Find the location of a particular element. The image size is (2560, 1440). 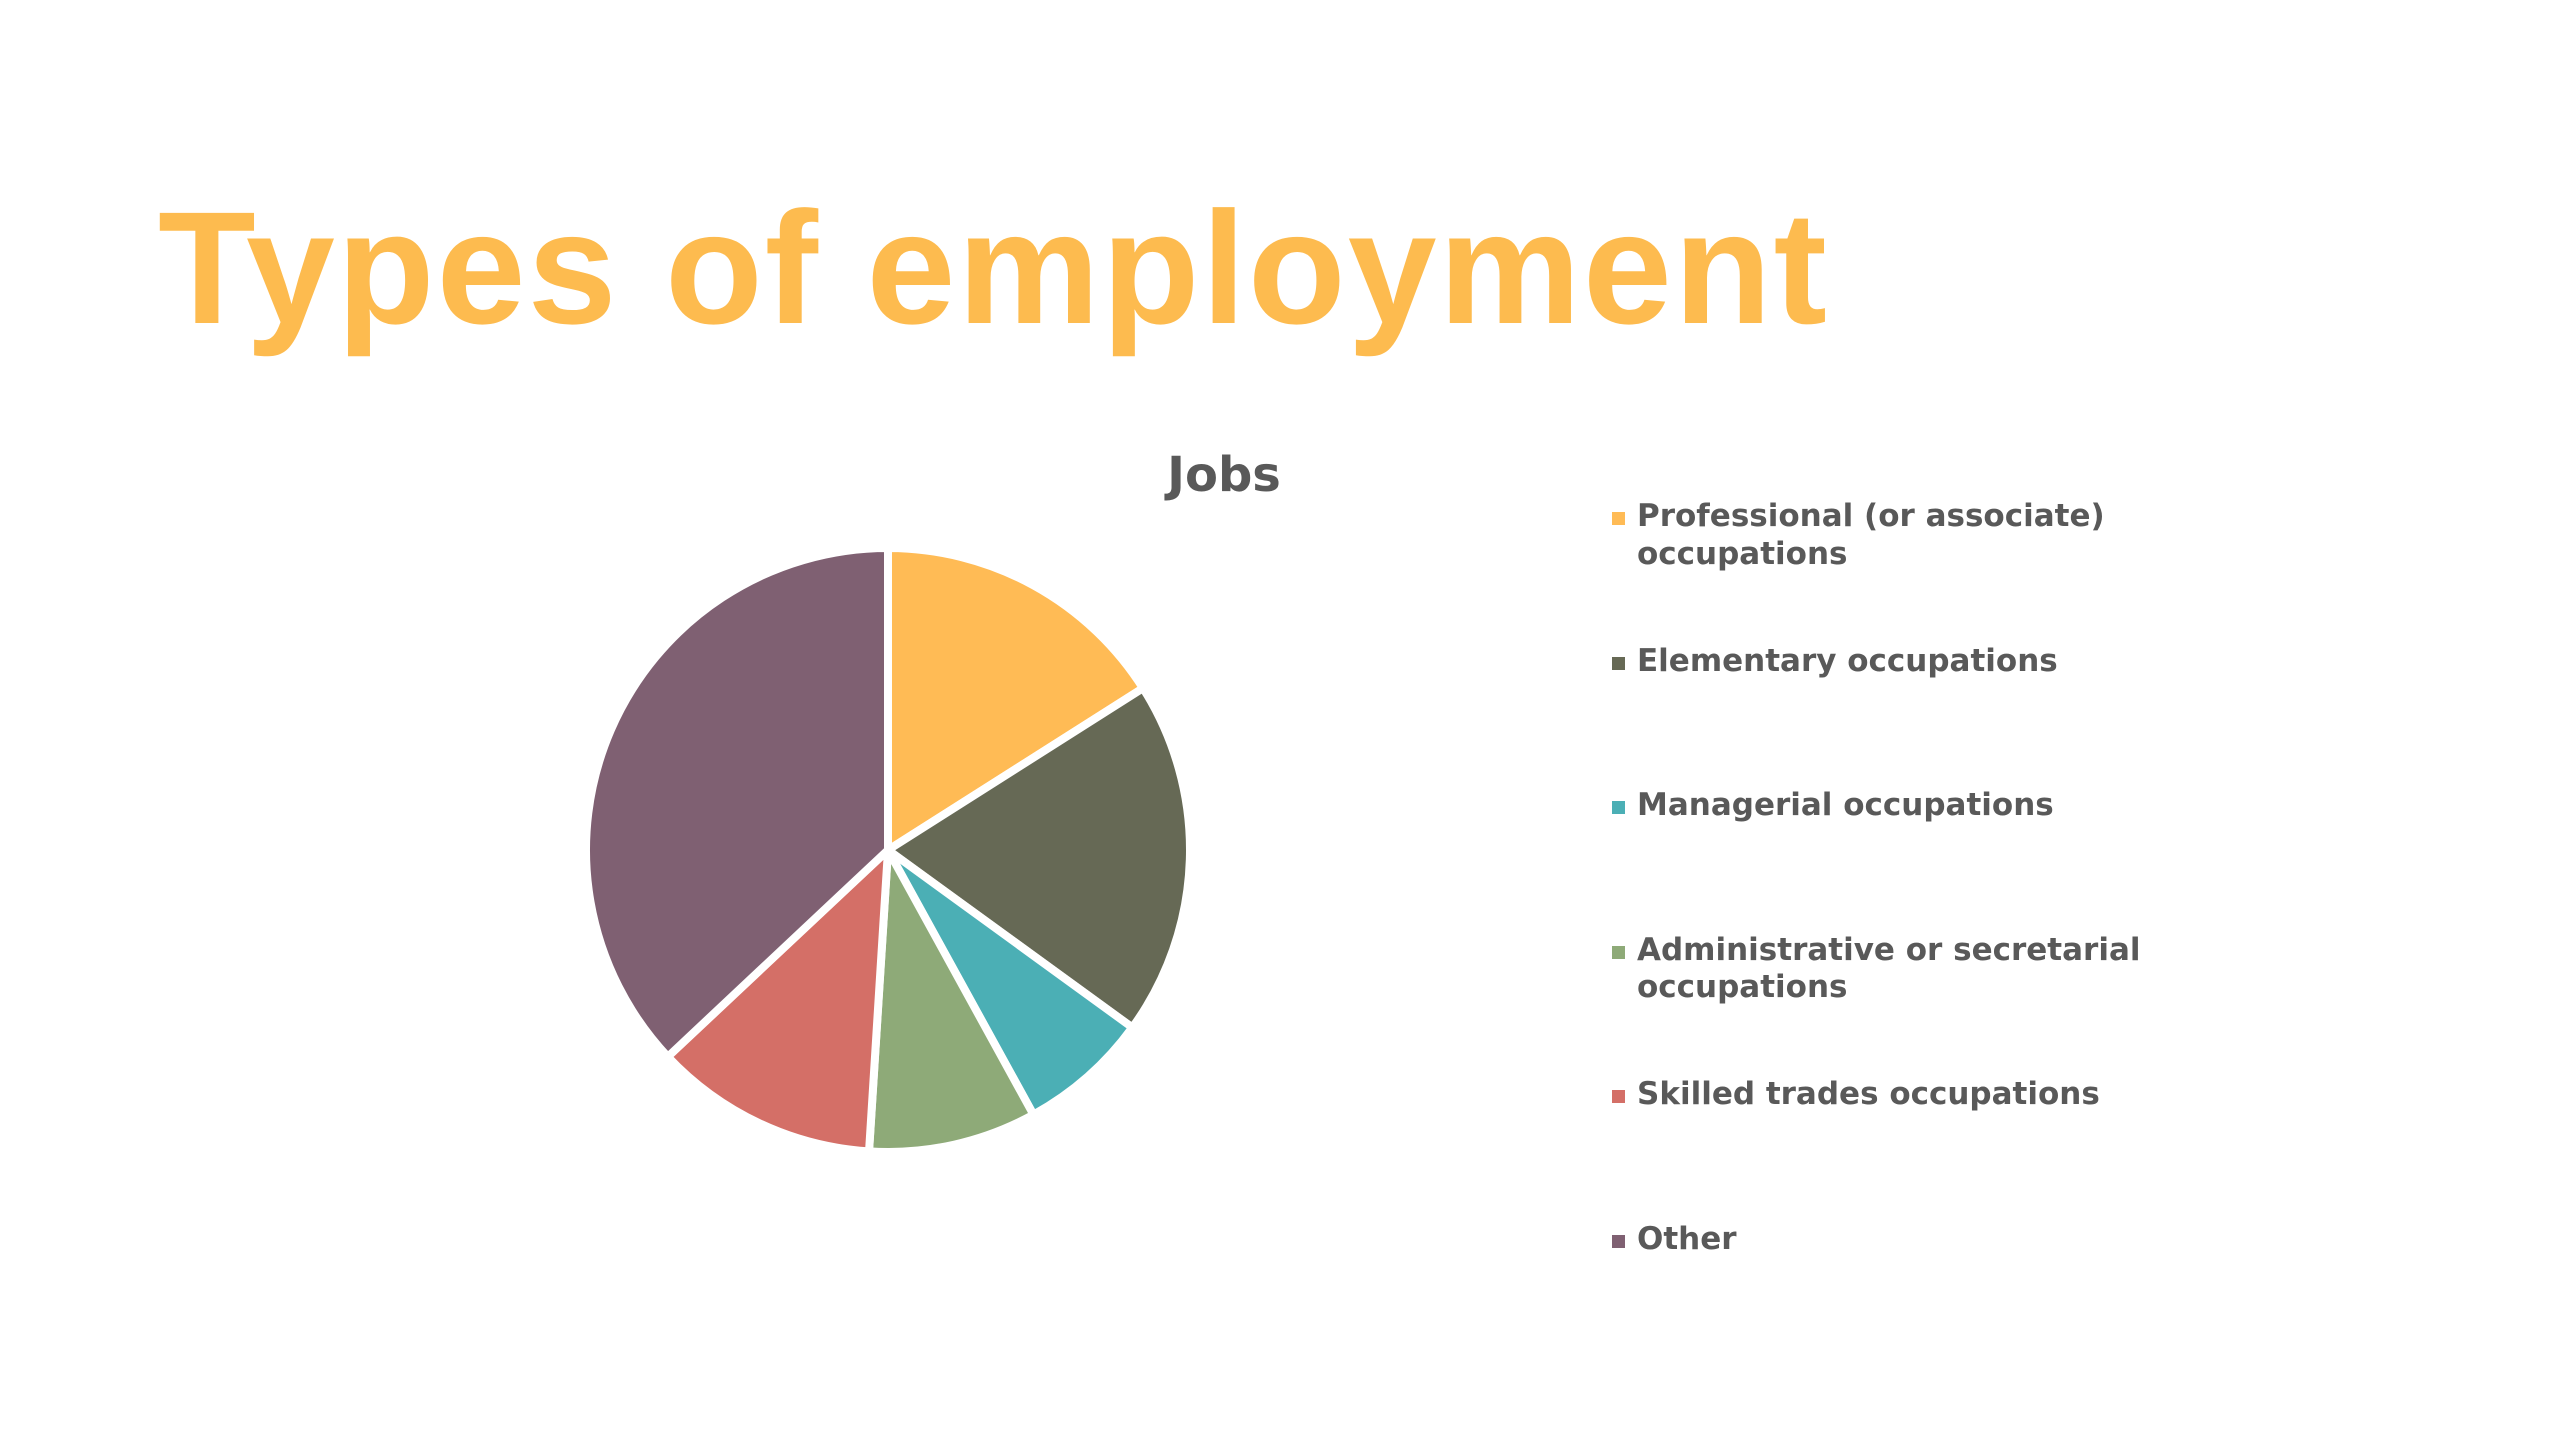

legend-item: Professional (or associate) occupations is located at coordinates (1884, 536).